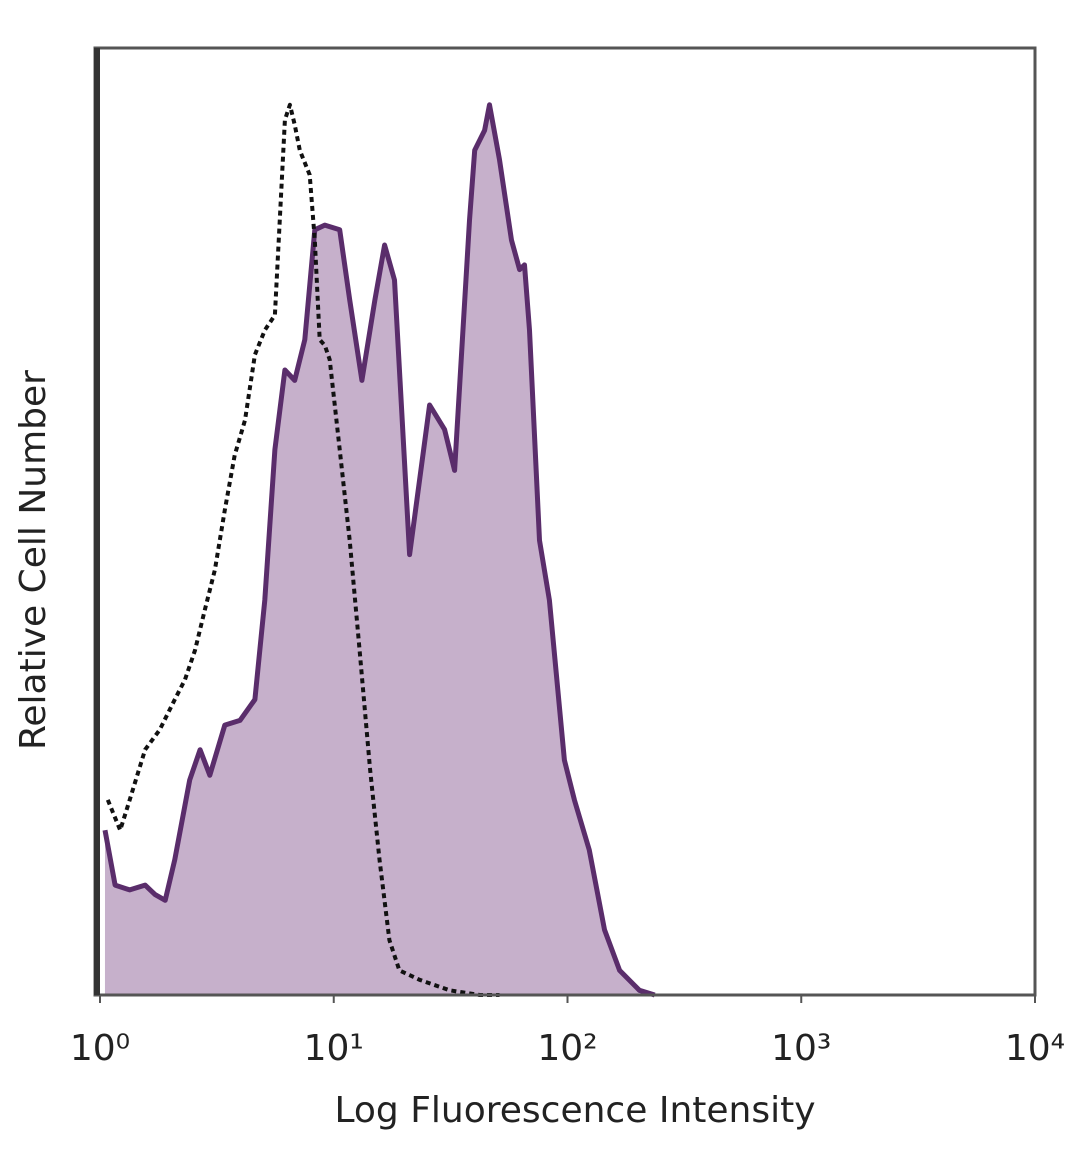 This screenshot has width=1080, height=1169. Describe the element at coordinates (567, 1048) in the screenshot. I see `x-tick-label: 10²` at that location.